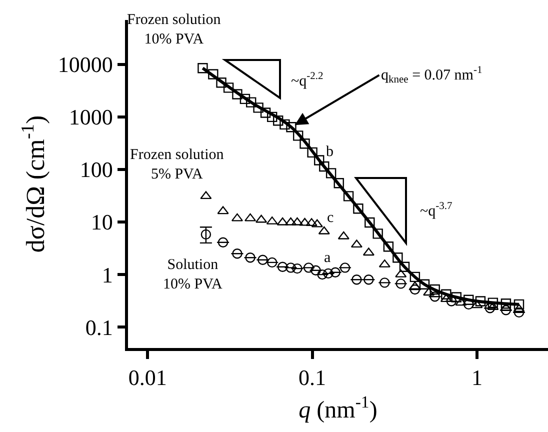 The width and height of the screenshot is (548, 432). Describe the element at coordinates (96, 169) in the screenshot. I see `y-tick-label: 100` at that location.